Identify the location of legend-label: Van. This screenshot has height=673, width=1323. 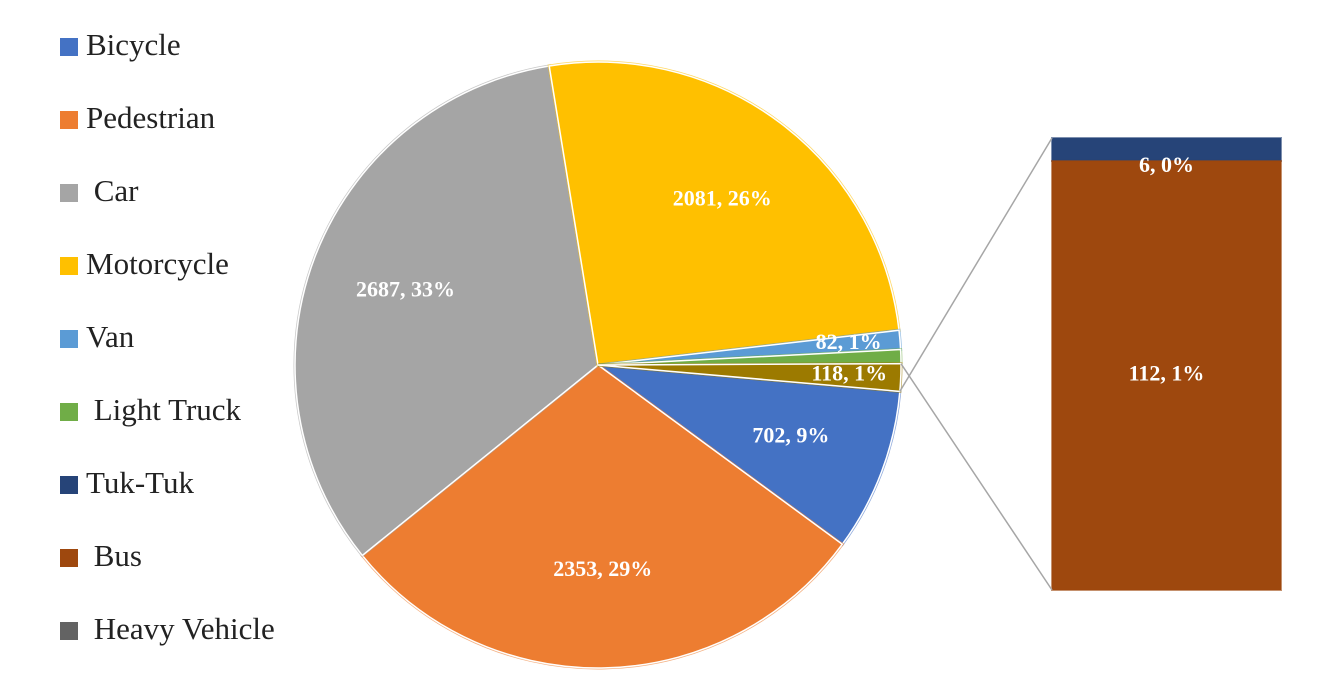
(110, 336).